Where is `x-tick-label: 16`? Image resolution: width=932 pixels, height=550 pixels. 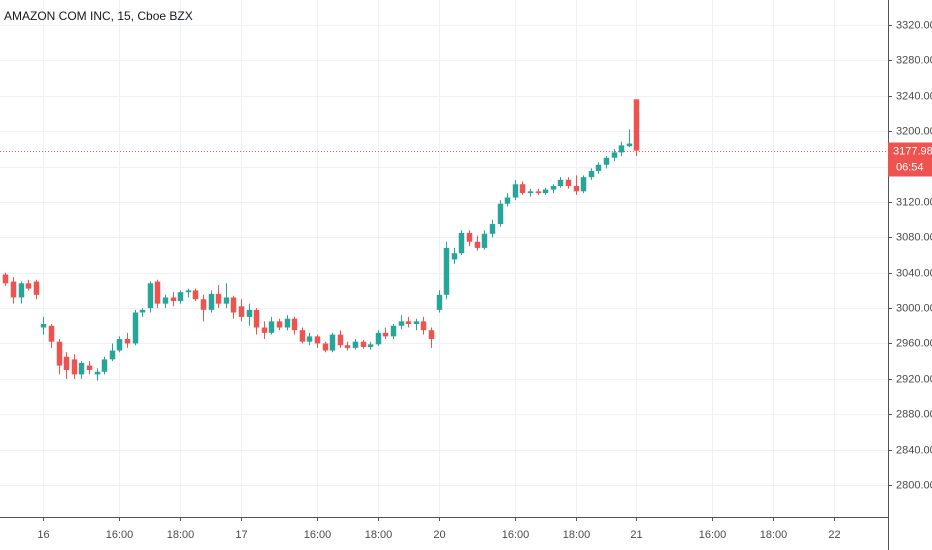
x-tick-label: 16 is located at coordinates (43, 535).